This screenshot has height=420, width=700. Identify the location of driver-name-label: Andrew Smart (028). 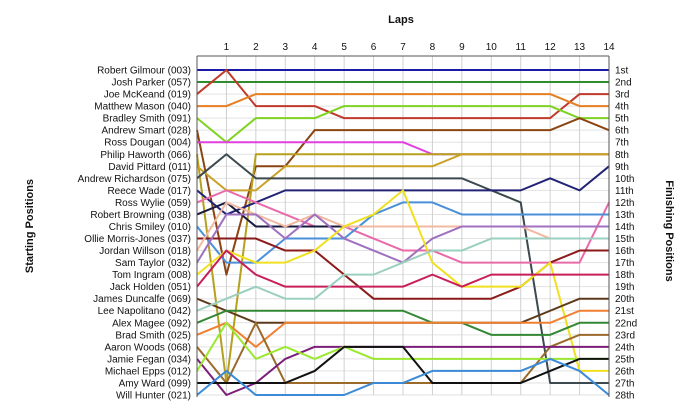
(146, 131).